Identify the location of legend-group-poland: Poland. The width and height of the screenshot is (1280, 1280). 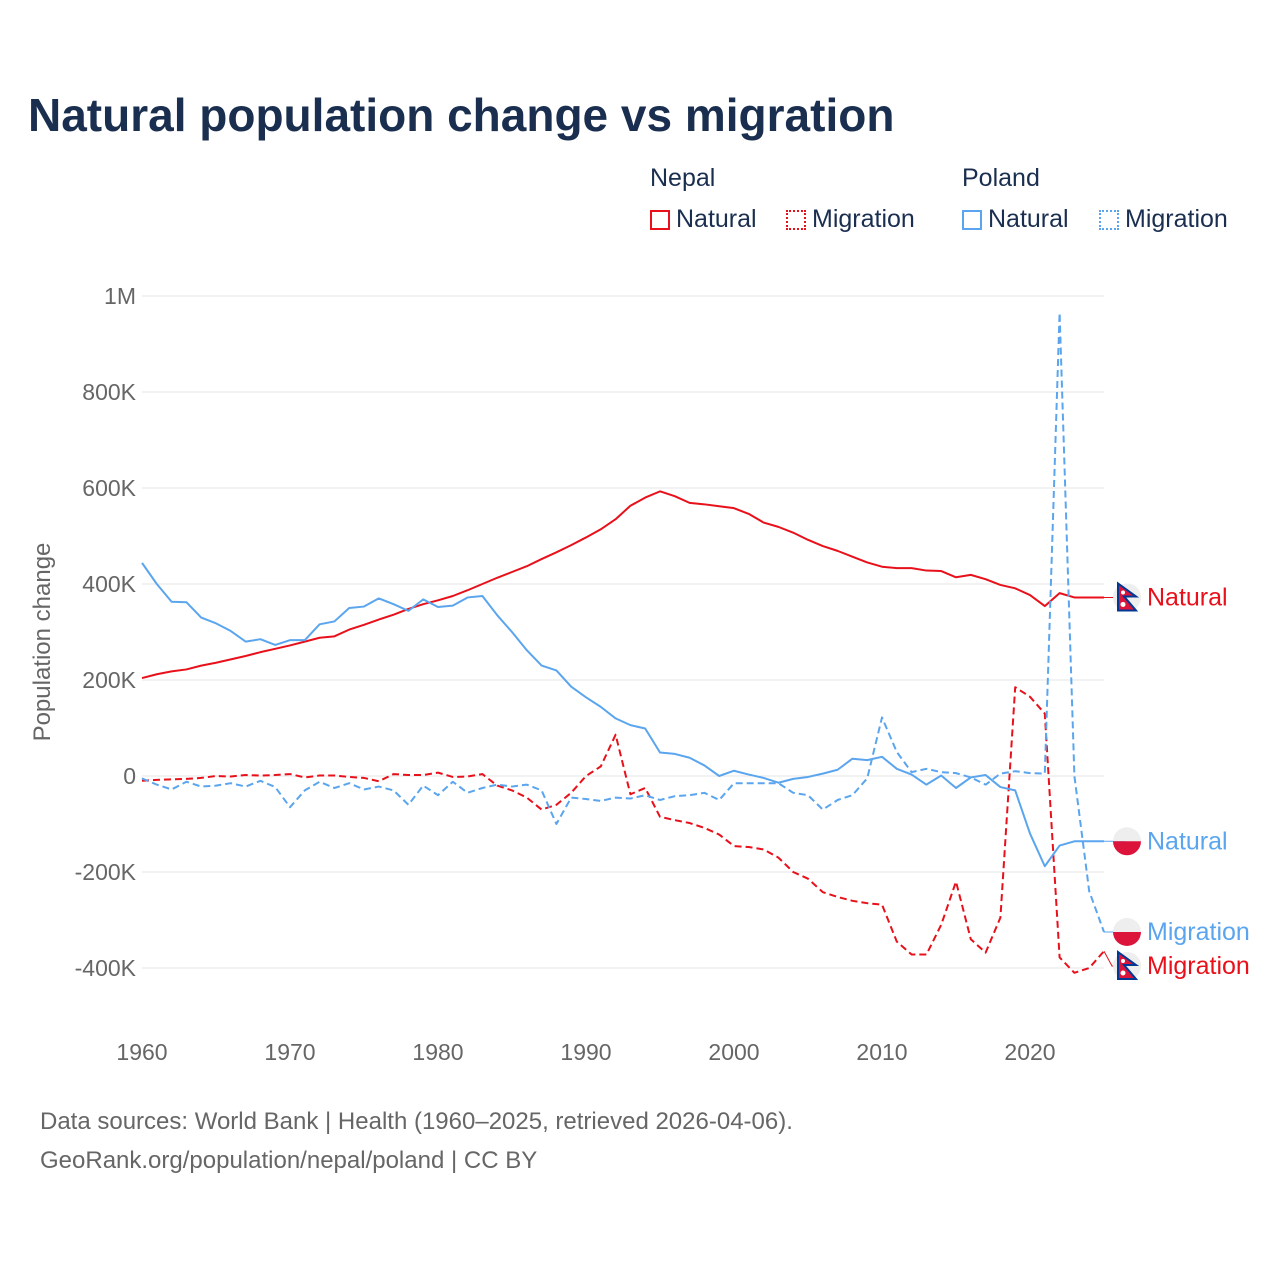
(1001, 178).